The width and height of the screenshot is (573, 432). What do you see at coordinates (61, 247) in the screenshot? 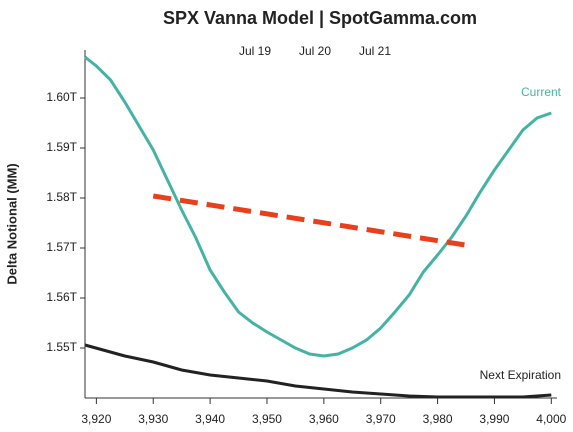
I see `y-tick-label: 1.57T` at bounding box center [61, 247].